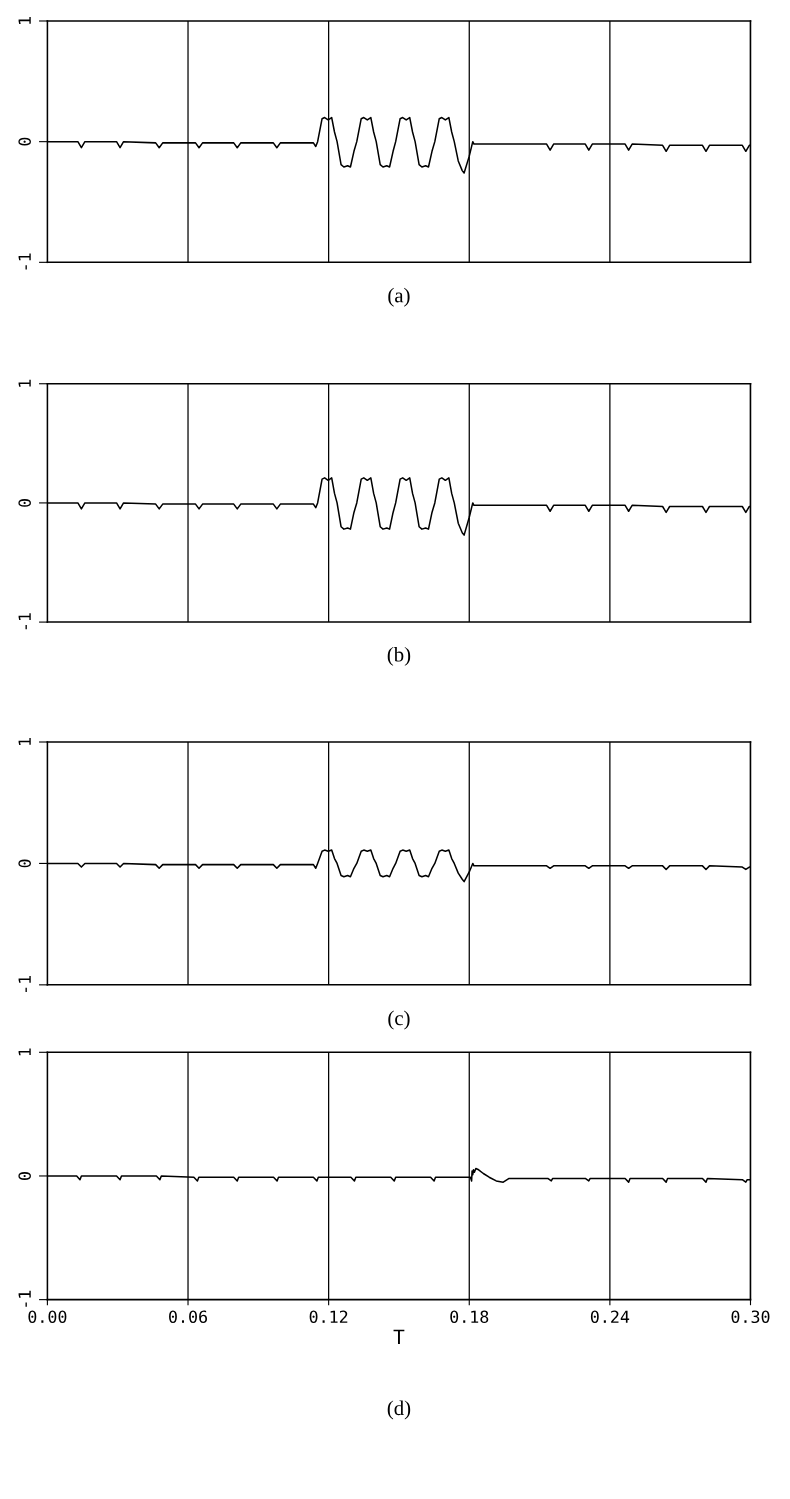 The width and height of the screenshot is (790, 1499). What do you see at coordinates (47, 1317) in the screenshot?
I see `x-tick-label: 0.00` at bounding box center [47, 1317].